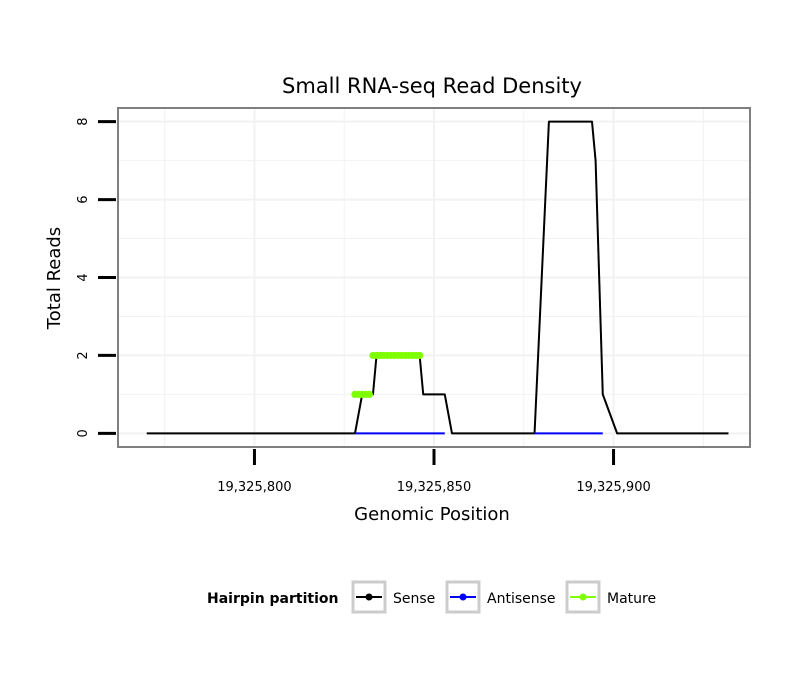  Describe the element at coordinates (432, 514) in the screenshot. I see `x-axis-title: Genomic Position` at that location.